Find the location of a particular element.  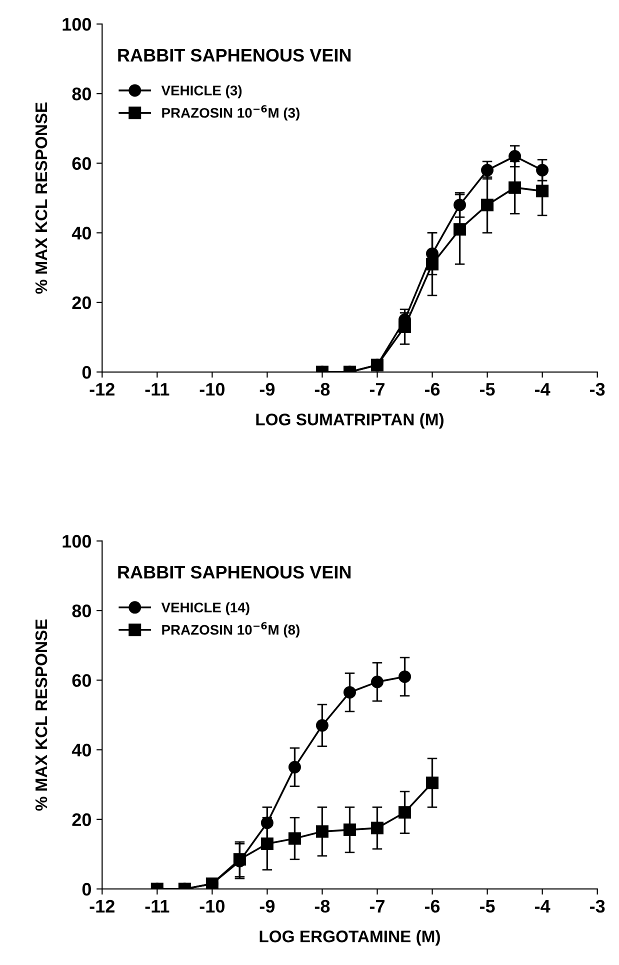

legend-label: VEHICLE (3) is located at coordinates (201, 91).